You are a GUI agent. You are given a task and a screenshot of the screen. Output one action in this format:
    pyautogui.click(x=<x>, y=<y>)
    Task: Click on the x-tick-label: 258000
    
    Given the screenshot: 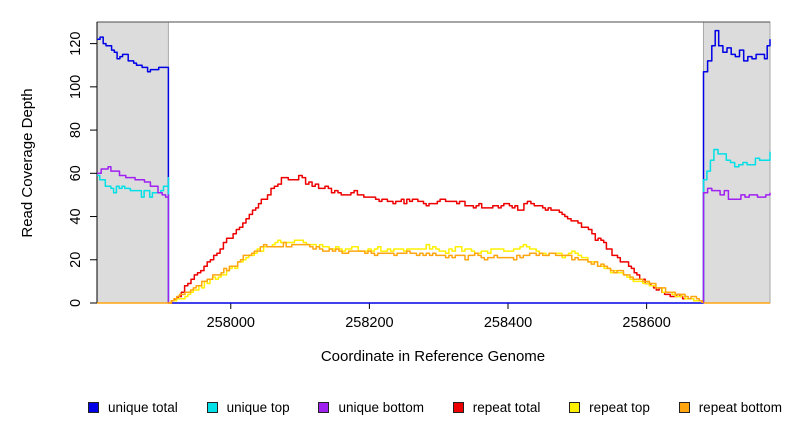 What is the action you would take?
    pyautogui.click(x=231, y=323)
    